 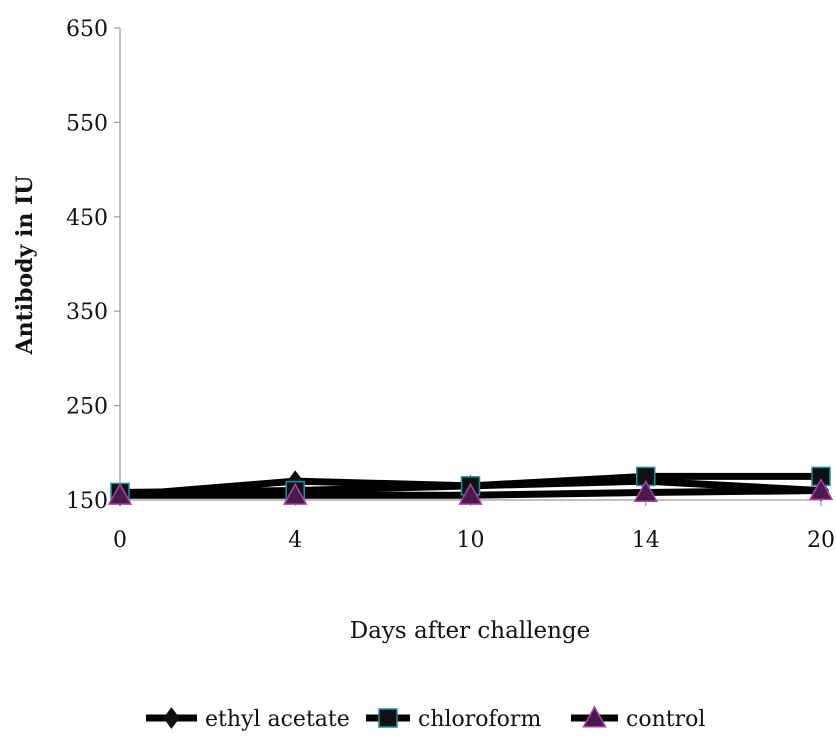 I want to click on y-axis: 150 250 350 450 550 650, so click(x=93, y=265).